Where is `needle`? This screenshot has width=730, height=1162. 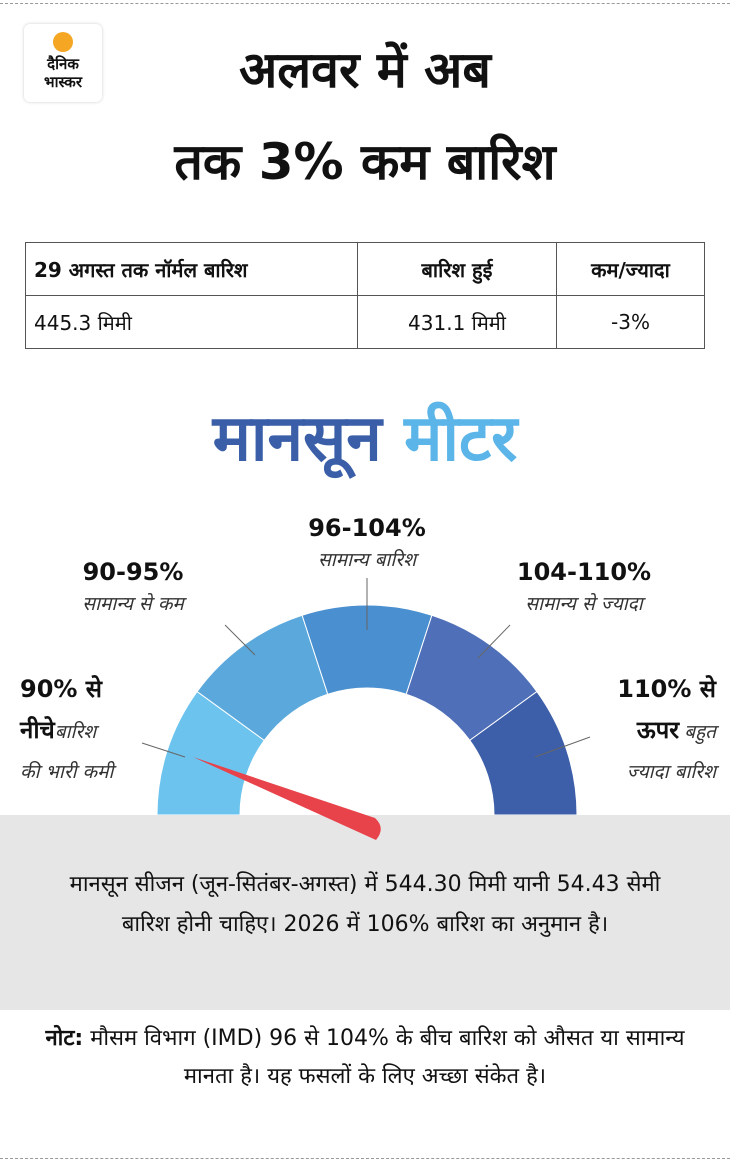
needle is located at coordinates (287, 798).